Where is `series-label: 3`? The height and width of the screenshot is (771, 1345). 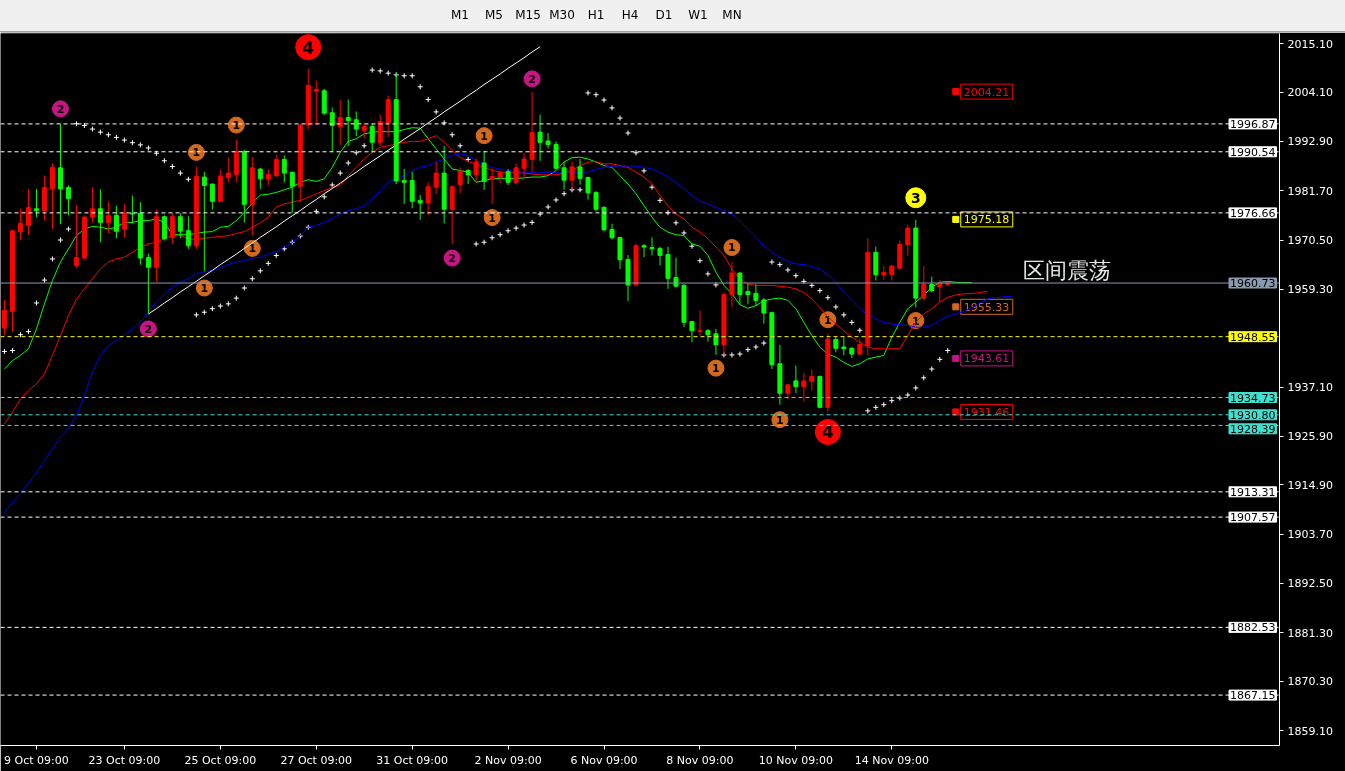 series-label: 3 is located at coordinates (915, 197).